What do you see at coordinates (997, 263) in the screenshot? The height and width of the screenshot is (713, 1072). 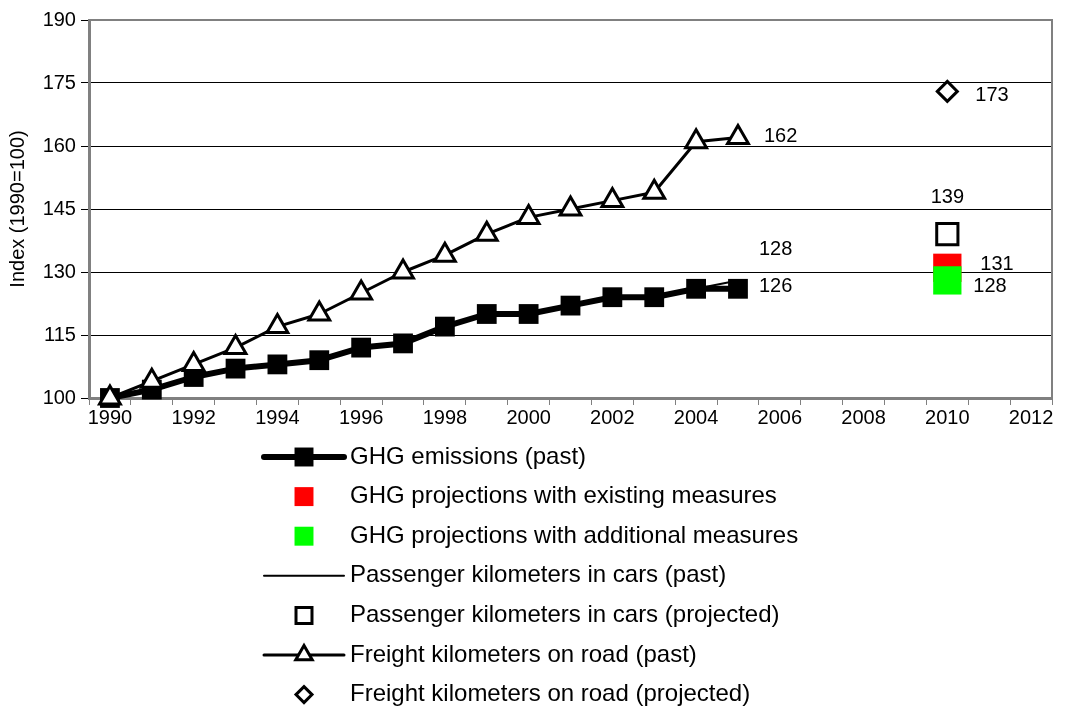 I see `data-label: 131` at bounding box center [997, 263].